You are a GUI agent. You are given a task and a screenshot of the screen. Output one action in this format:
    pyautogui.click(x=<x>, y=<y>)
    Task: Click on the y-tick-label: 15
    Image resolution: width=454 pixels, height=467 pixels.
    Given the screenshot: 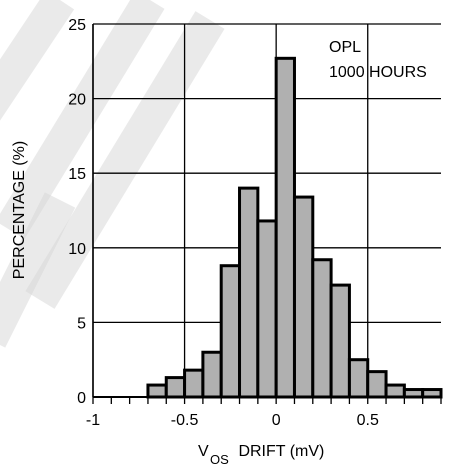 What is the action you would take?
    pyautogui.click(x=77, y=174)
    